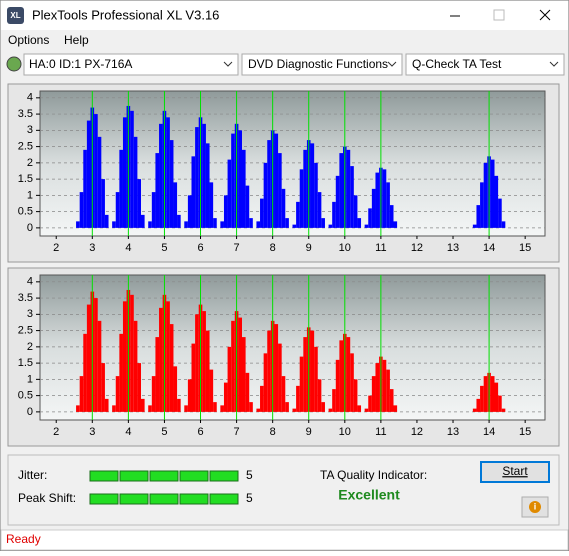  What do you see at coordinates (125, 14) in the screenshot?
I see `window-title: PlexTools Professional XL V3.16` at bounding box center [125, 14].